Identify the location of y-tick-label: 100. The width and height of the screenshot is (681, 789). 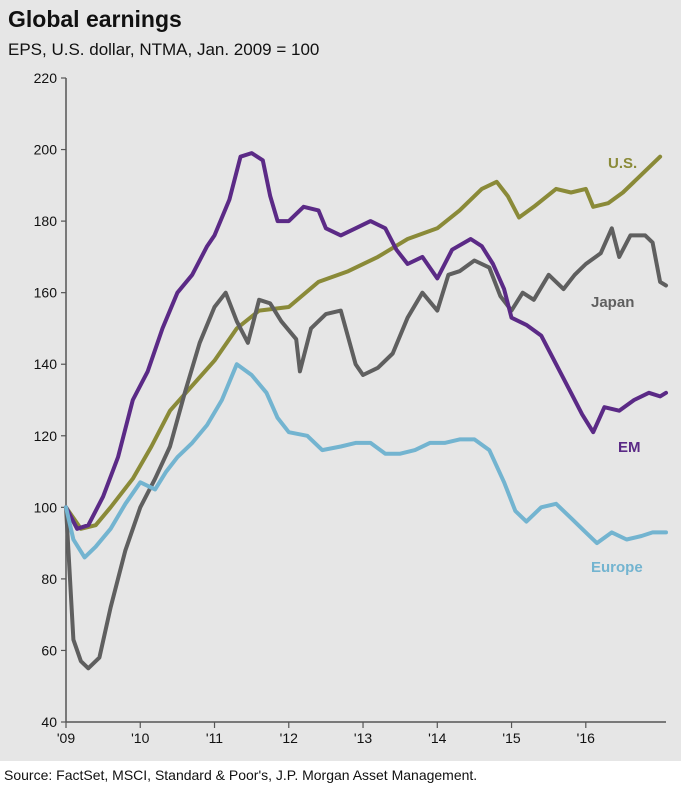
(46, 507).